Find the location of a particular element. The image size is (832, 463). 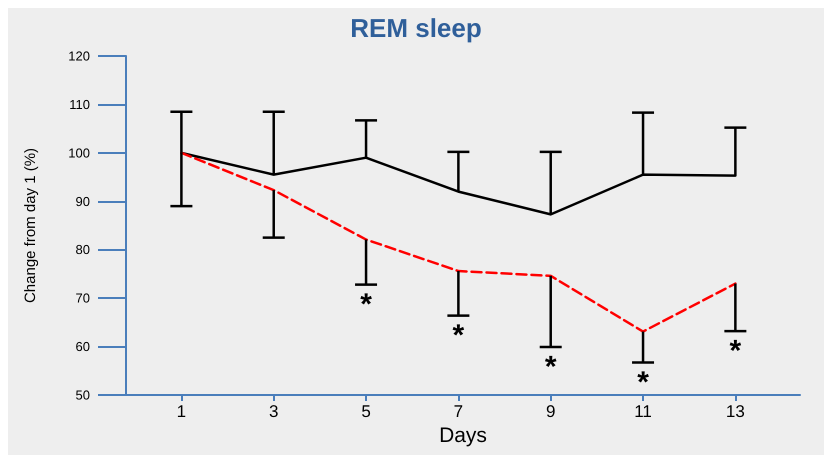

y-tick-label: 80 is located at coordinates (83, 250).